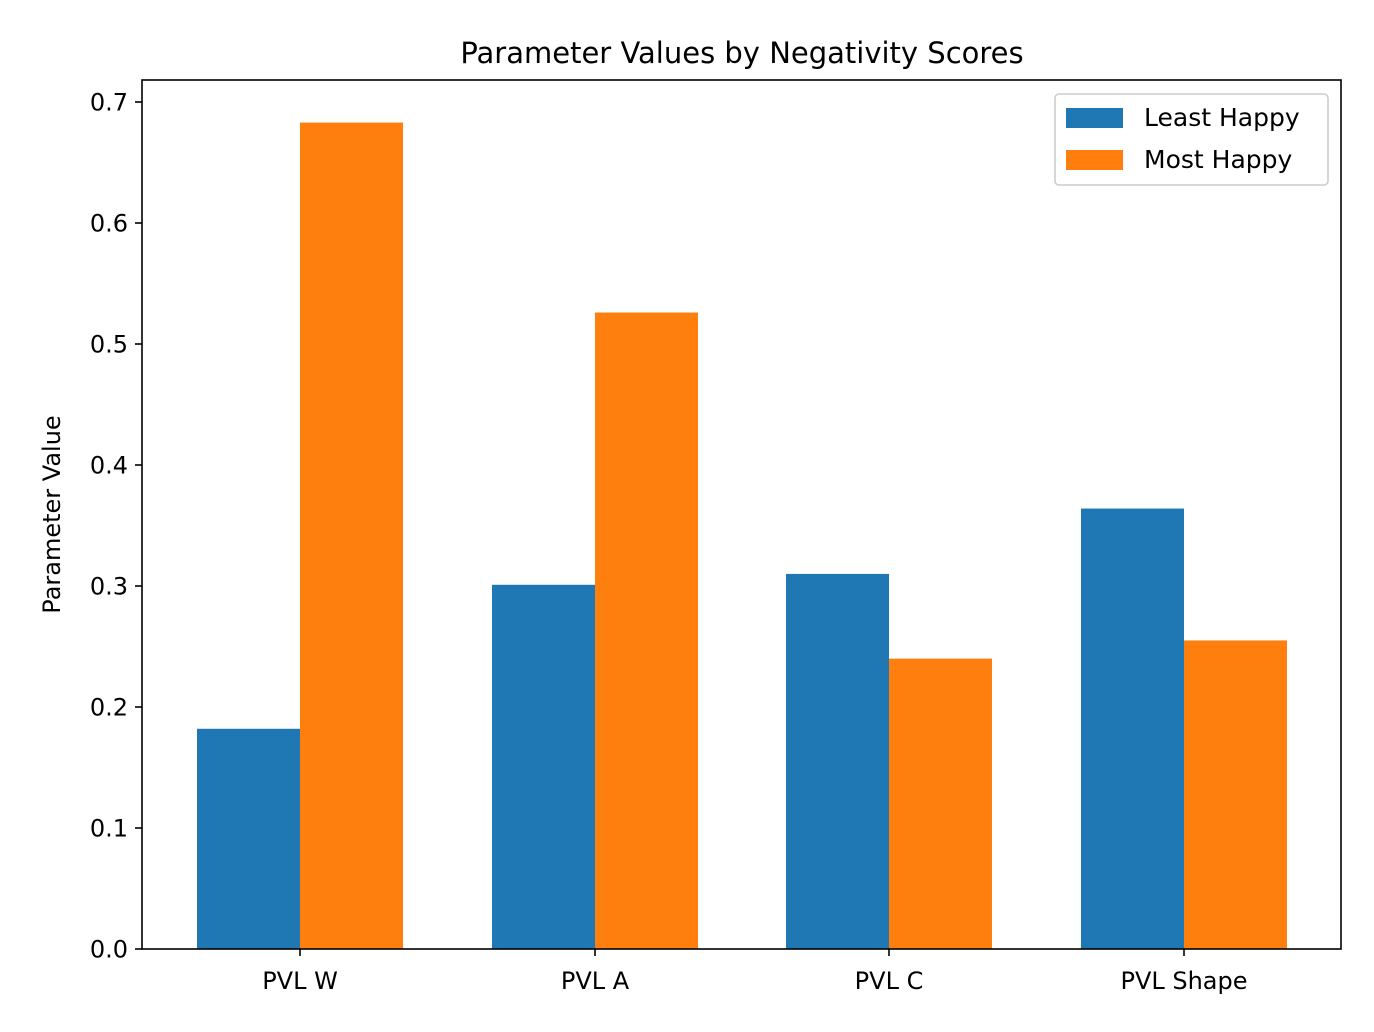  What do you see at coordinates (248, 838) in the screenshot?
I see `bar-least-happy-pvl-w` at bounding box center [248, 838].